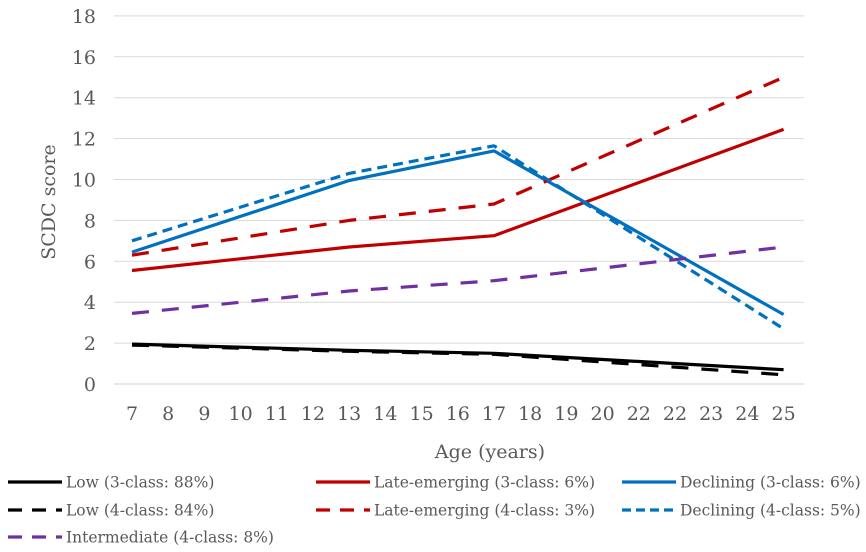 The height and width of the screenshot is (552, 866). I want to click on x-tick-label: 15, so click(422, 414).